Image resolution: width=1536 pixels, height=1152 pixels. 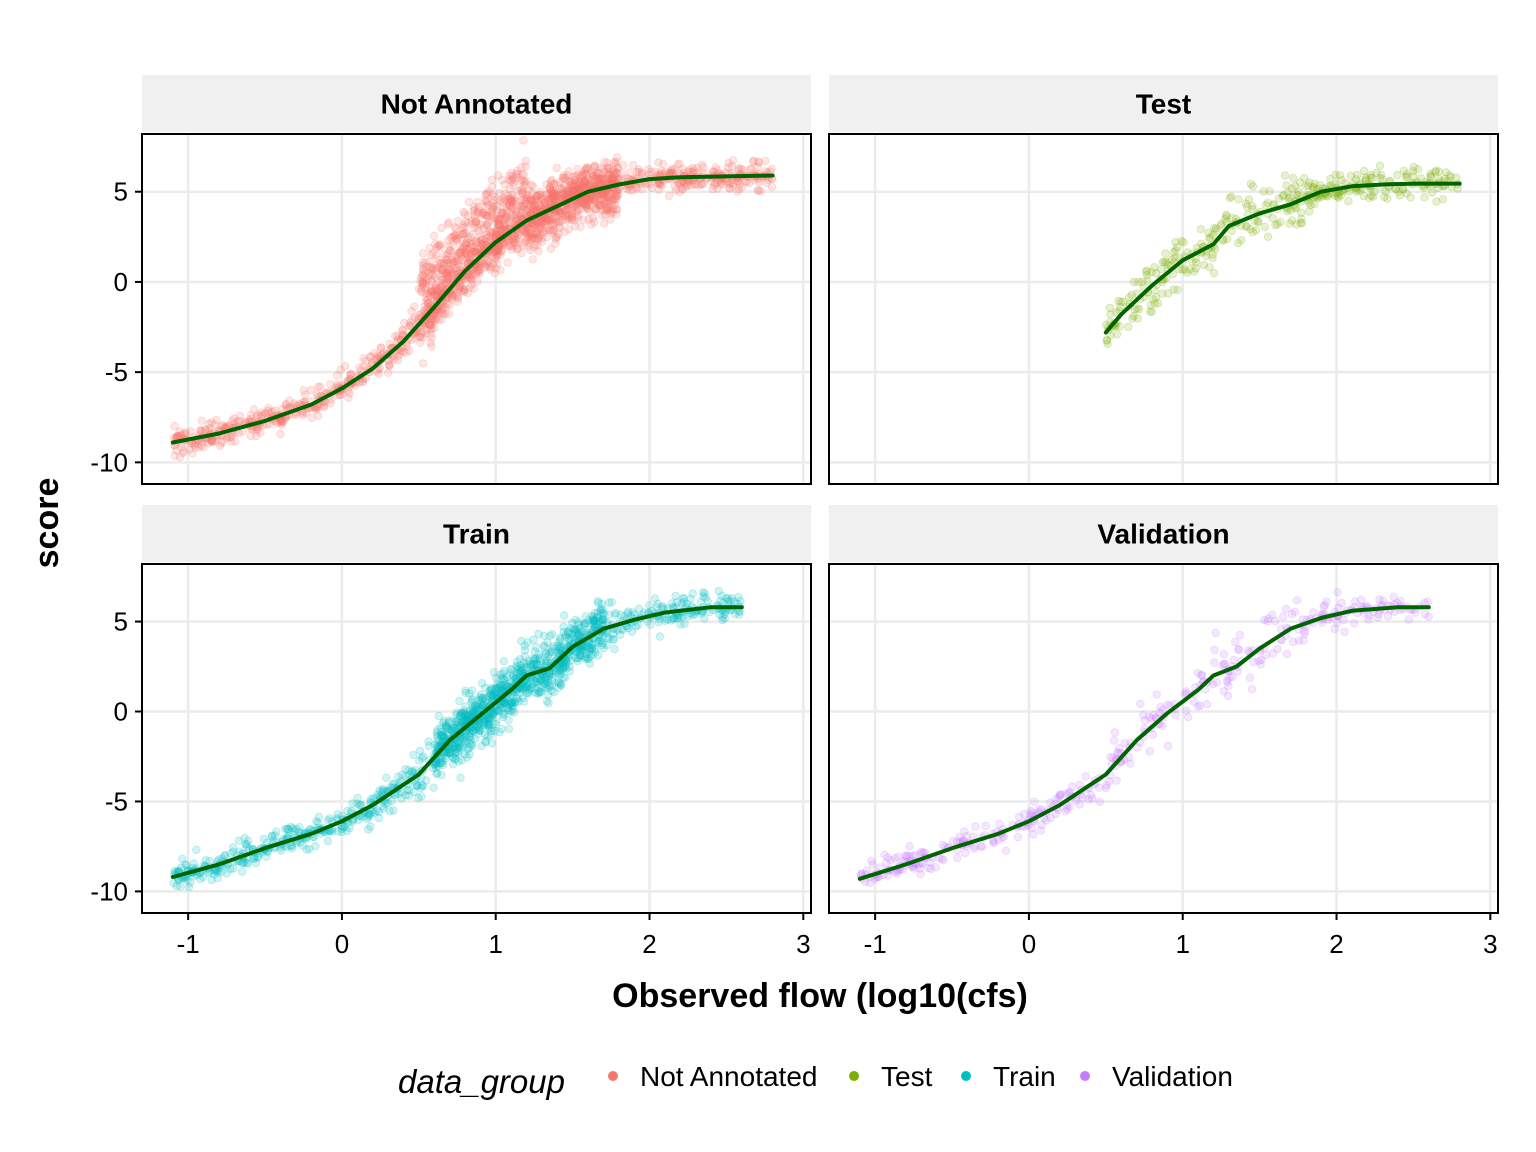 What do you see at coordinates (188, 944) in the screenshot?
I see `x-tick-label: -1` at bounding box center [188, 944].